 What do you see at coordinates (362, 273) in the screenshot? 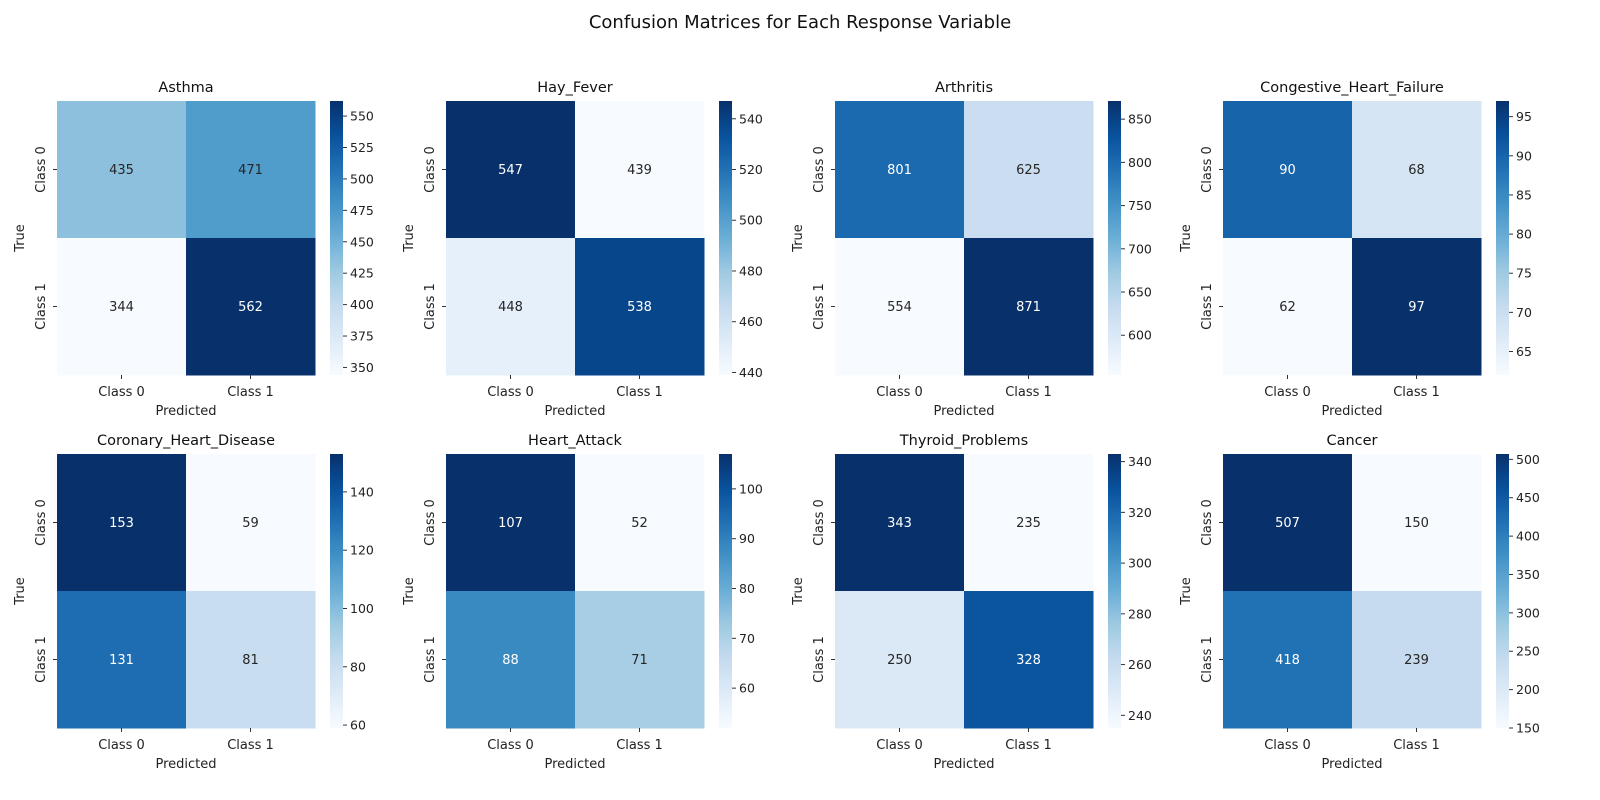
I see `colorbar-tick-label: 425` at bounding box center [362, 273].